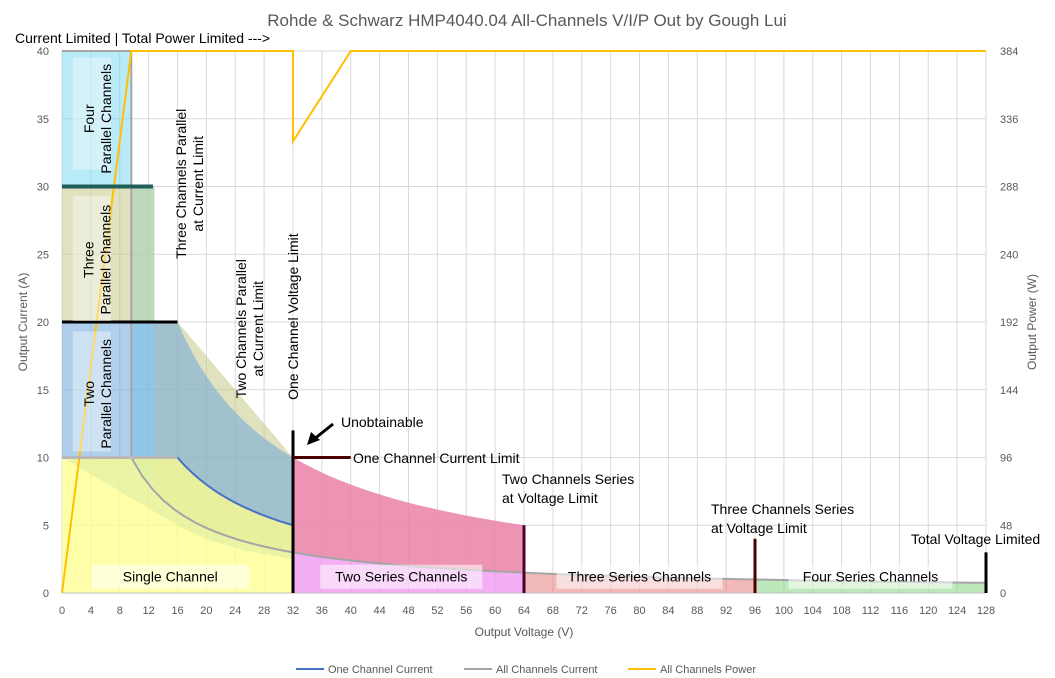 The height and width of the screenshot is (678, 1055). I want to click on y-tick-label: 10, so click(43, 459).